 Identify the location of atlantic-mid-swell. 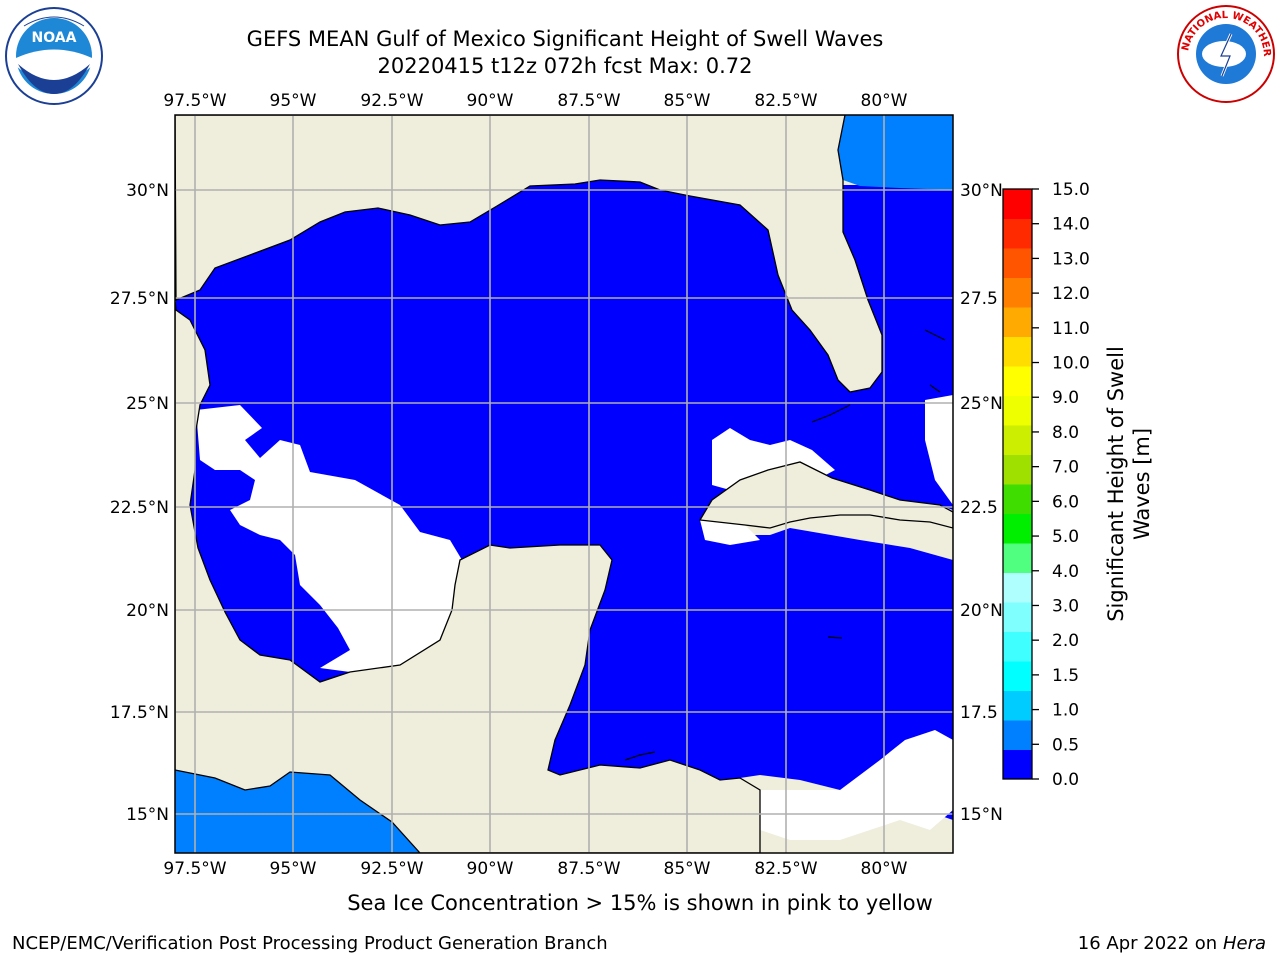
(895, 152).